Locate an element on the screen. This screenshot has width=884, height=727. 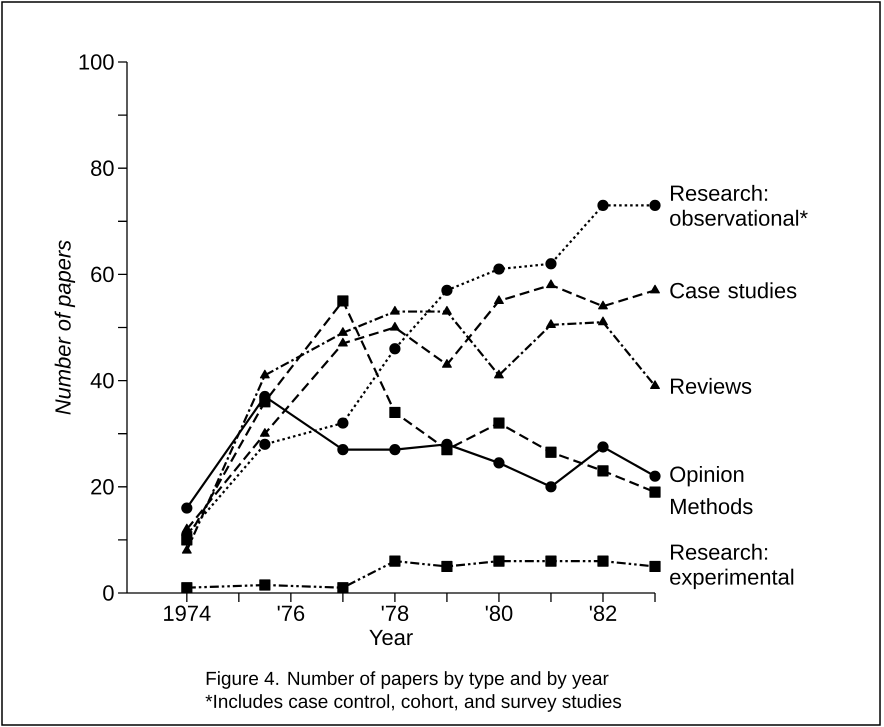
y-tick-label: 20 is located at coordinates (102, 487).